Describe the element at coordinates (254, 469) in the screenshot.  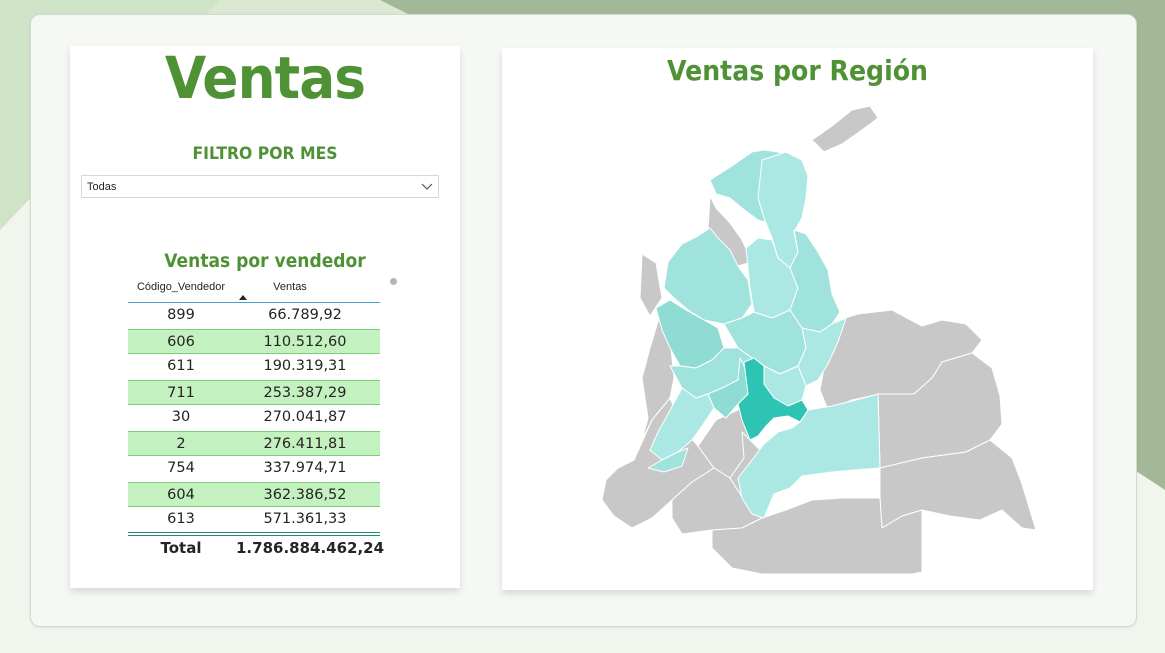
I see `table-row: 754 337.974,71` at that location.